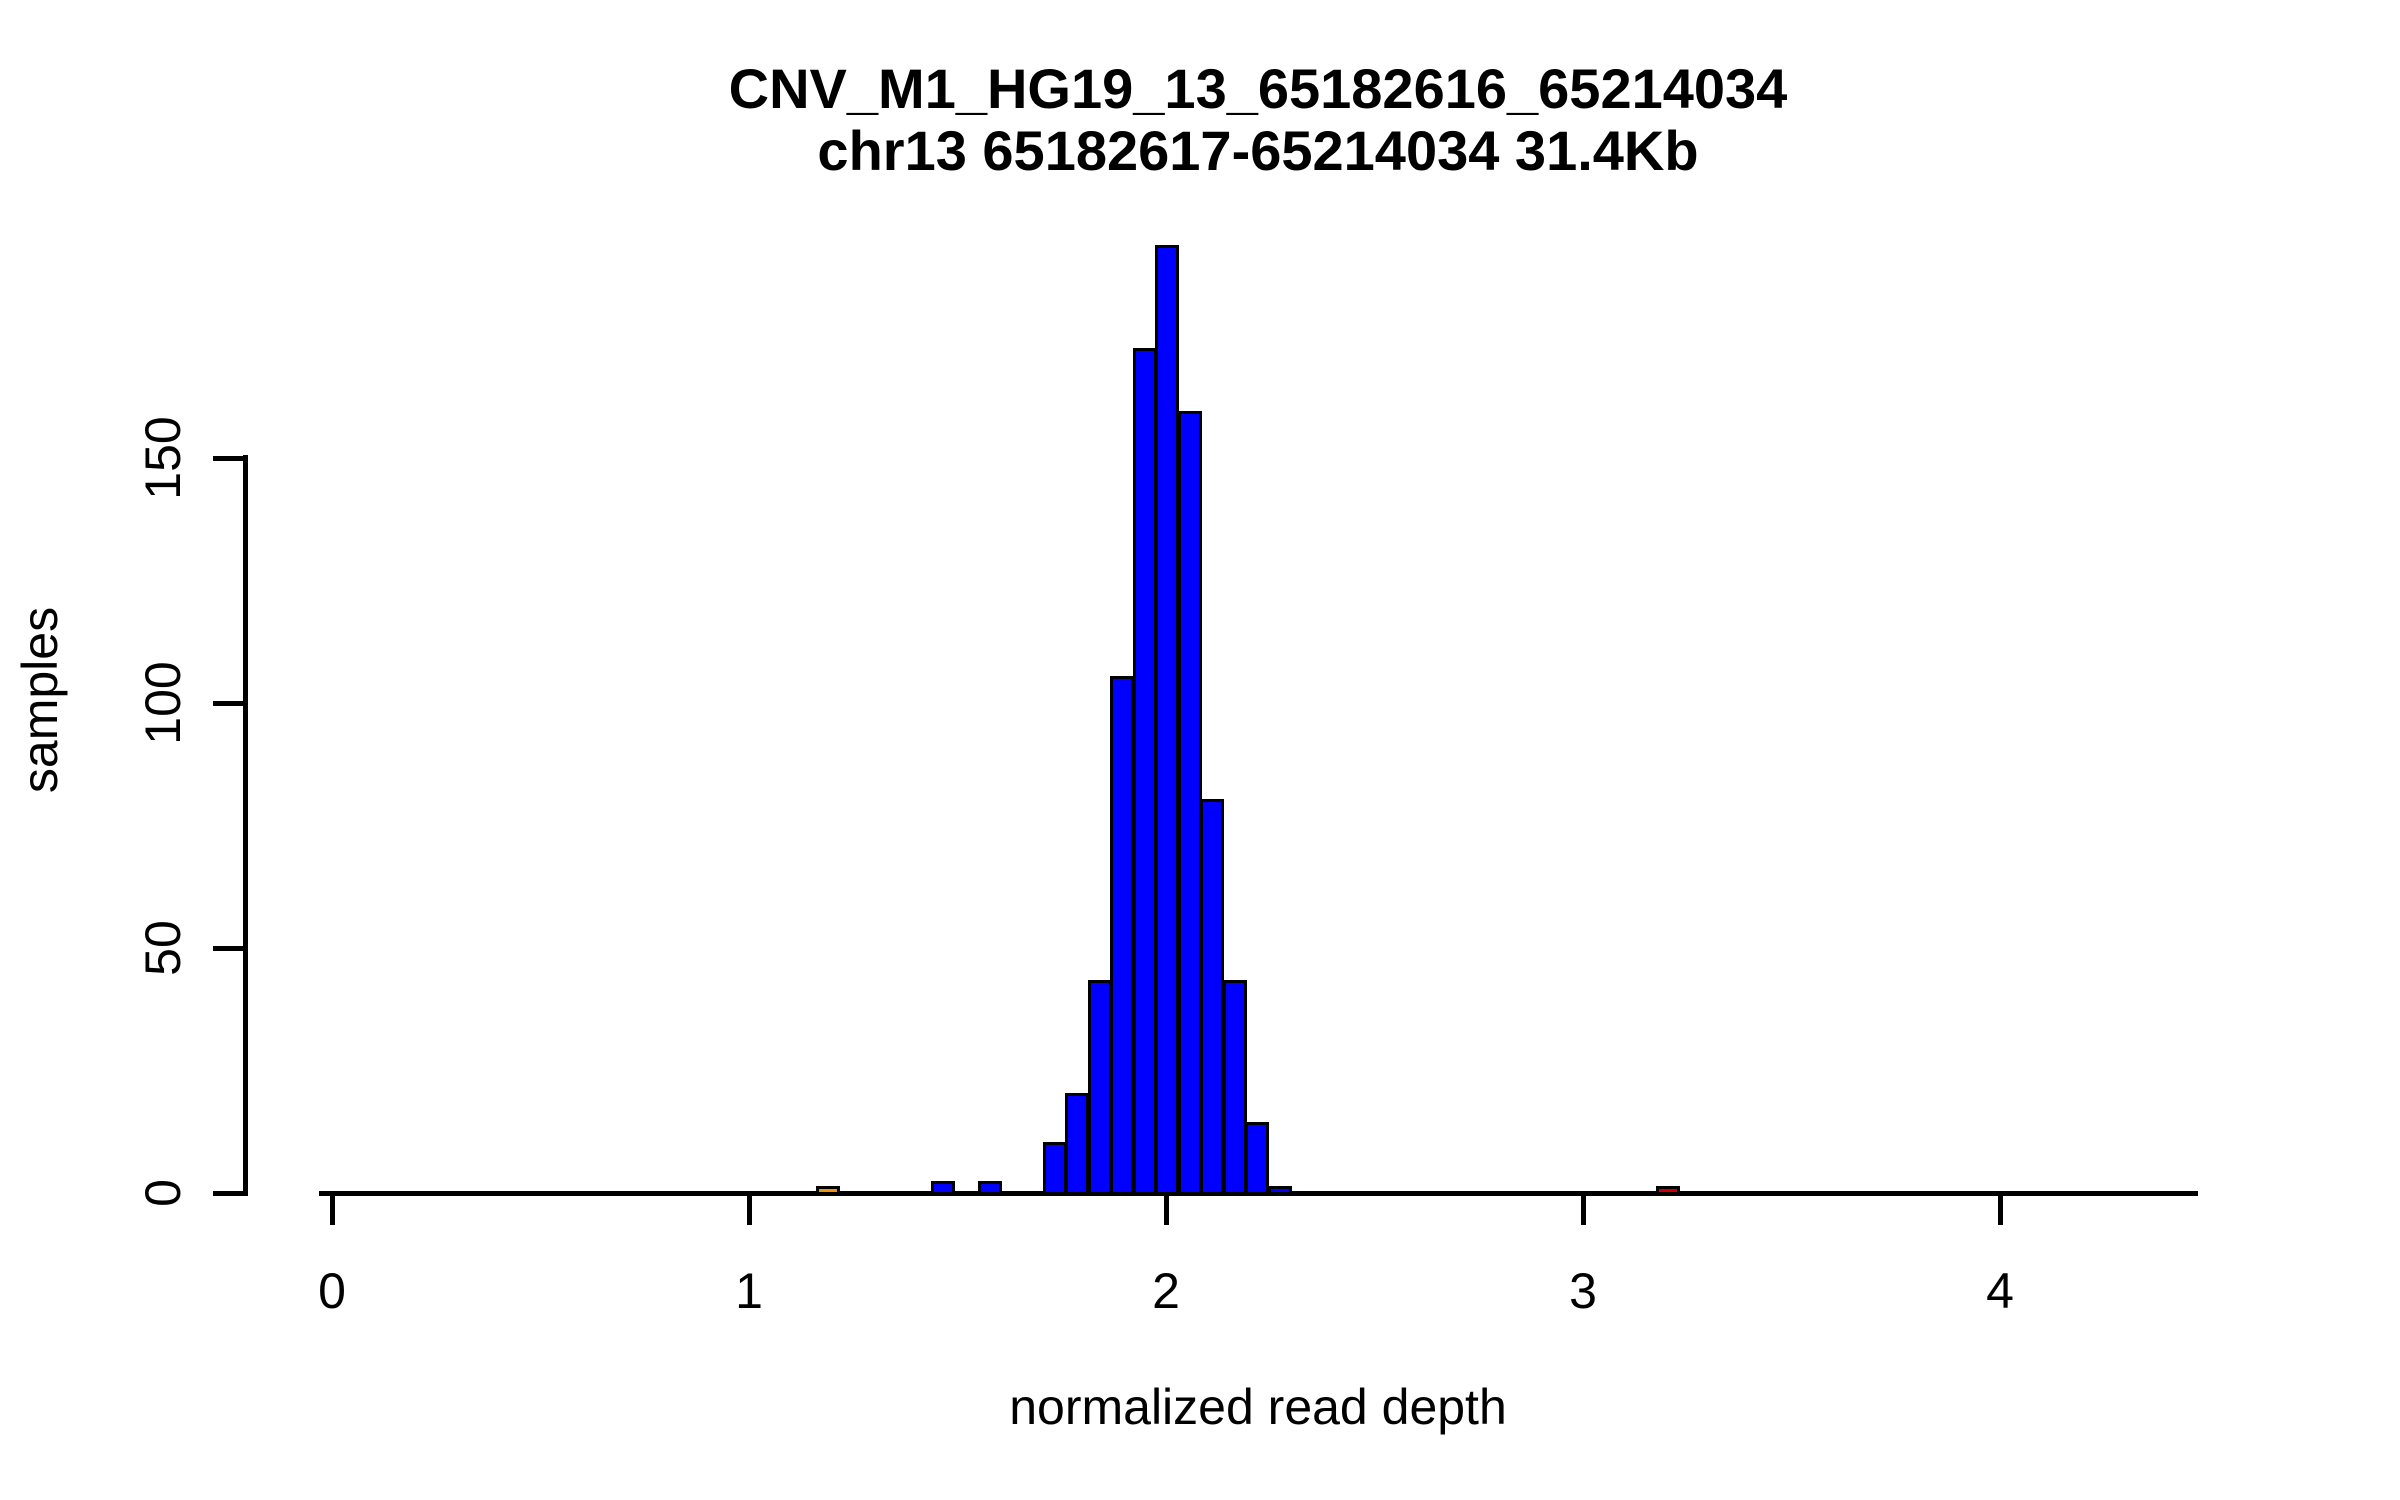 The height and width of the screenshot is (1500, 2400). I want to click on x-axis-tick-label: 1, so click(749, 1291).